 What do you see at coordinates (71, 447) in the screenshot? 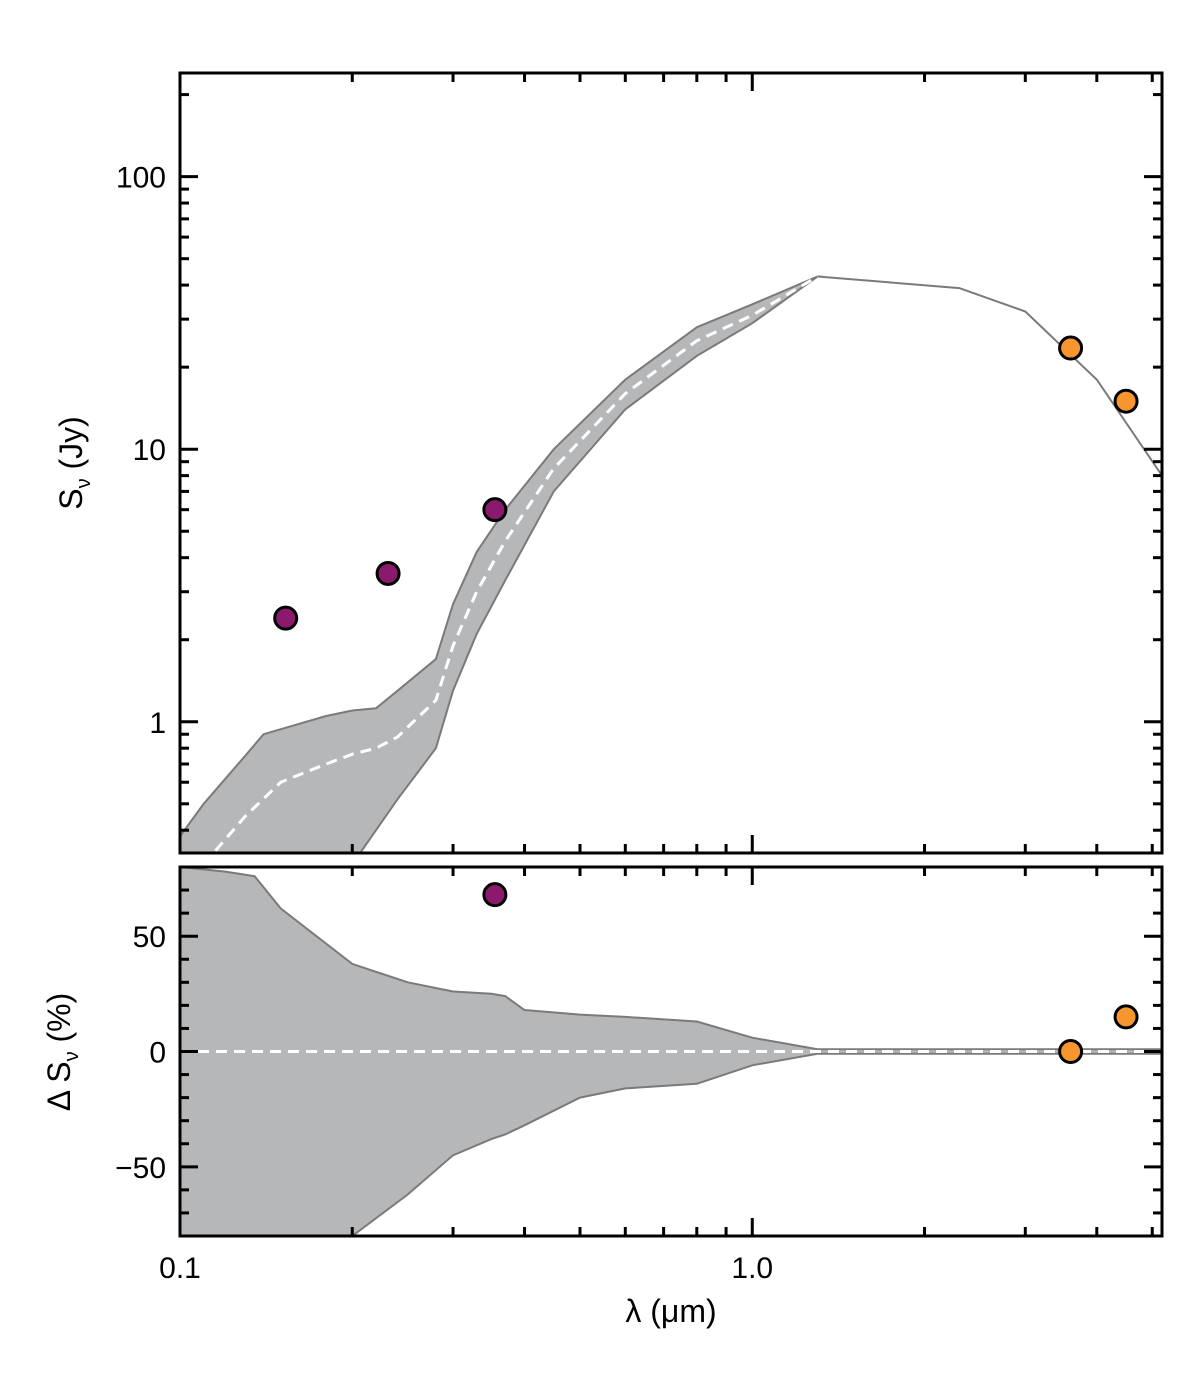
I see `sed-y-axis-title-unit: (Jy)` at bounding box center [71, 447].